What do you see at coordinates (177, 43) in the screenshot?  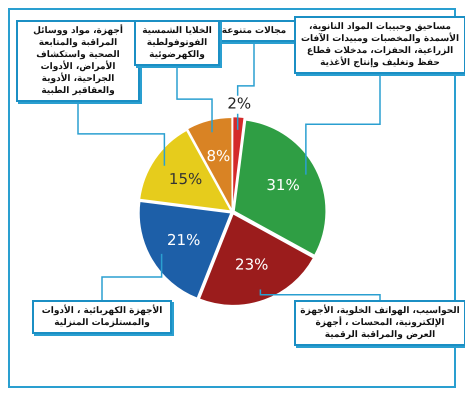 I see `slice-label: الخلايا الشمسية الفوتوفولطية والكهرضوئية` at bounding box center [177, 43].